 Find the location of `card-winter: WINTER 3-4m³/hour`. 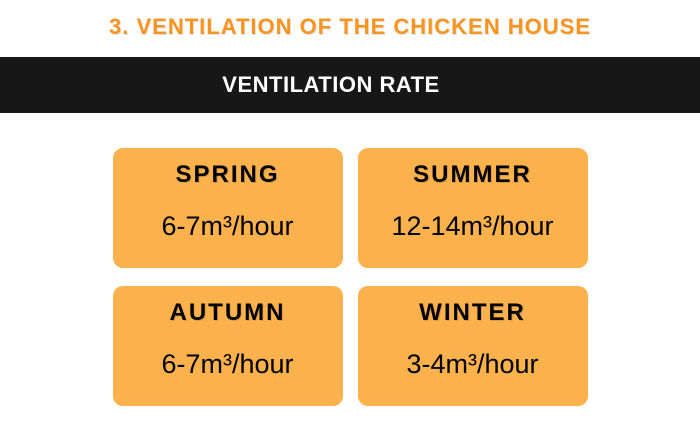

card-winter: WINTER 3-4m³/hour is located at coordinates (472, 346).